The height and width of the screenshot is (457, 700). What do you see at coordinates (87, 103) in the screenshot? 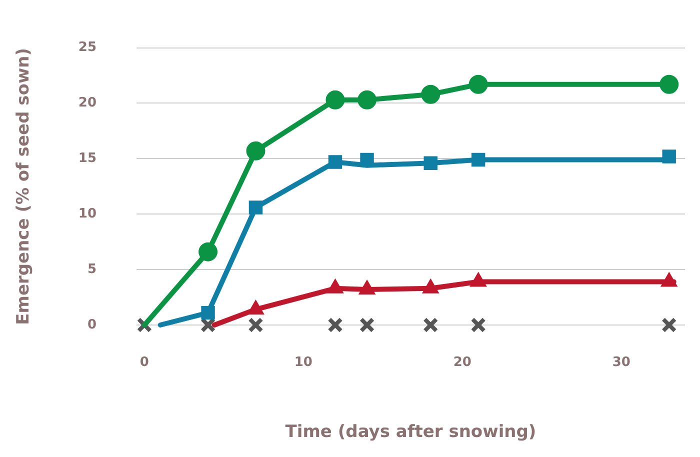
I see `y-tick-label: 20` at bounding box center [87, 103].